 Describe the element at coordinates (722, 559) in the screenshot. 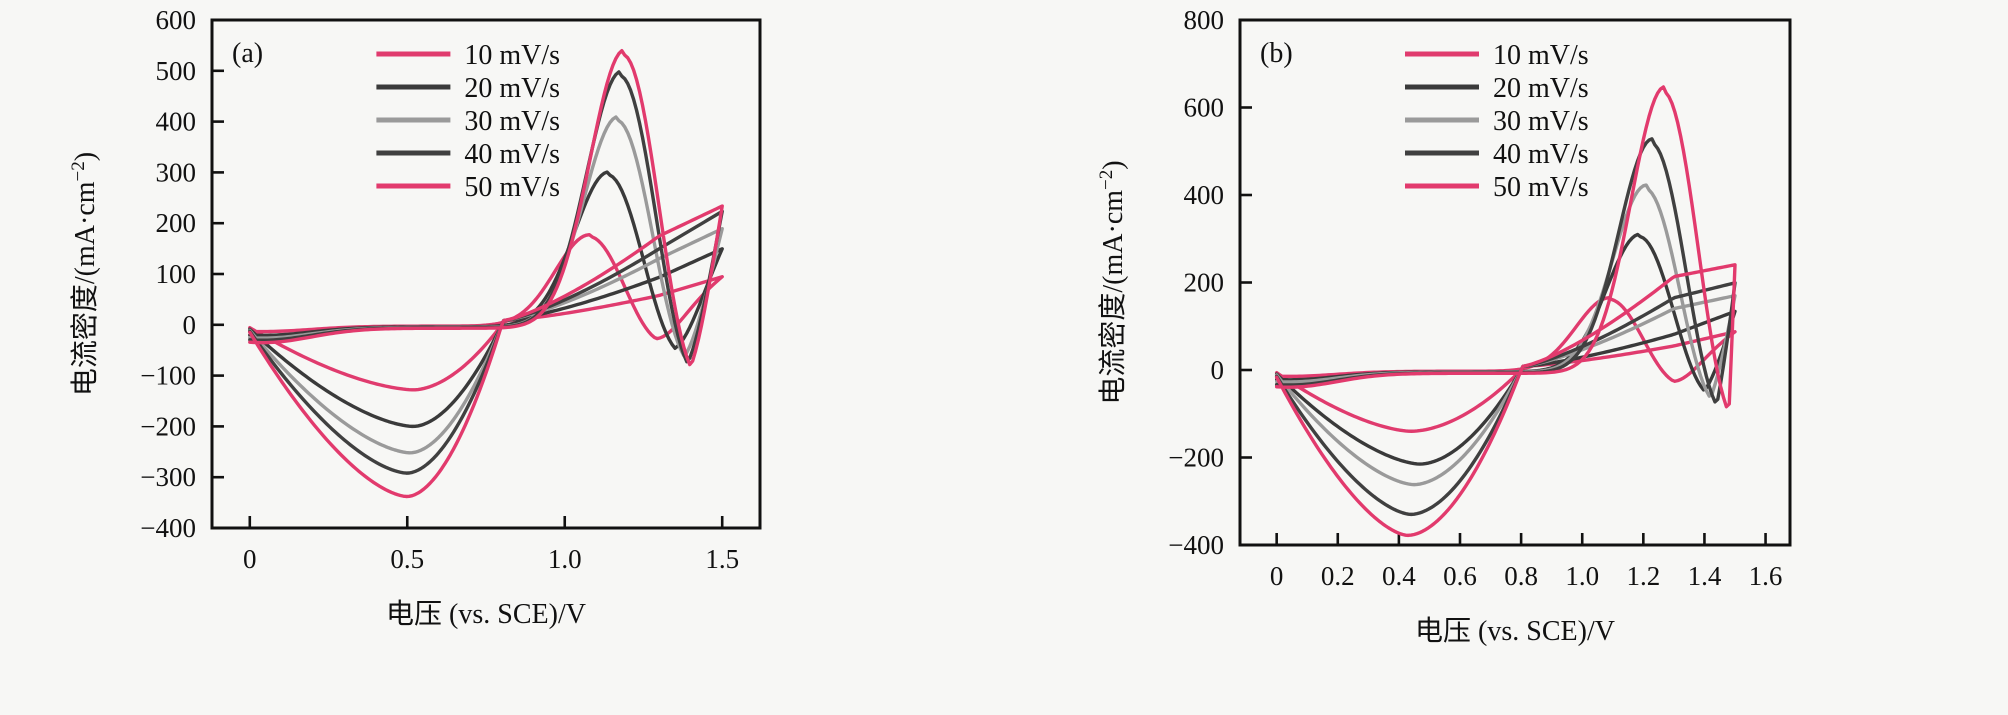

I see `x-tick-label: 1.5` at that location.